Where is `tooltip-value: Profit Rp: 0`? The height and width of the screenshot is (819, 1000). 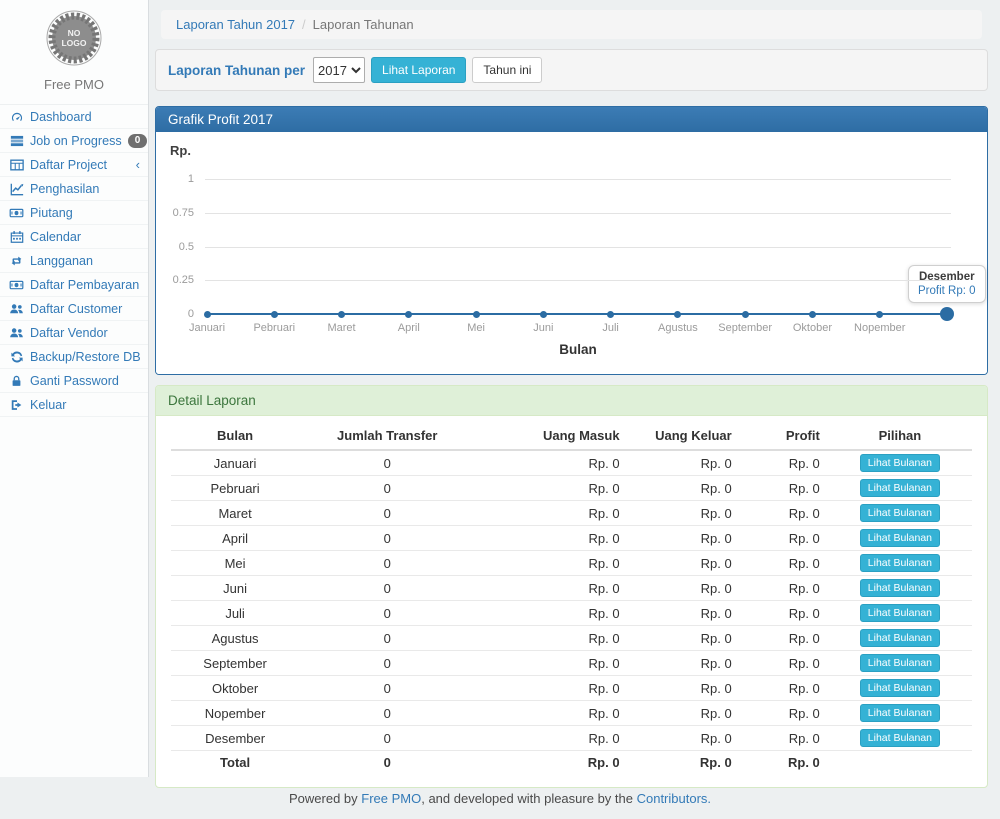
tooltip-value: Profit Rp: 0 is located at coordinates (947, 291).